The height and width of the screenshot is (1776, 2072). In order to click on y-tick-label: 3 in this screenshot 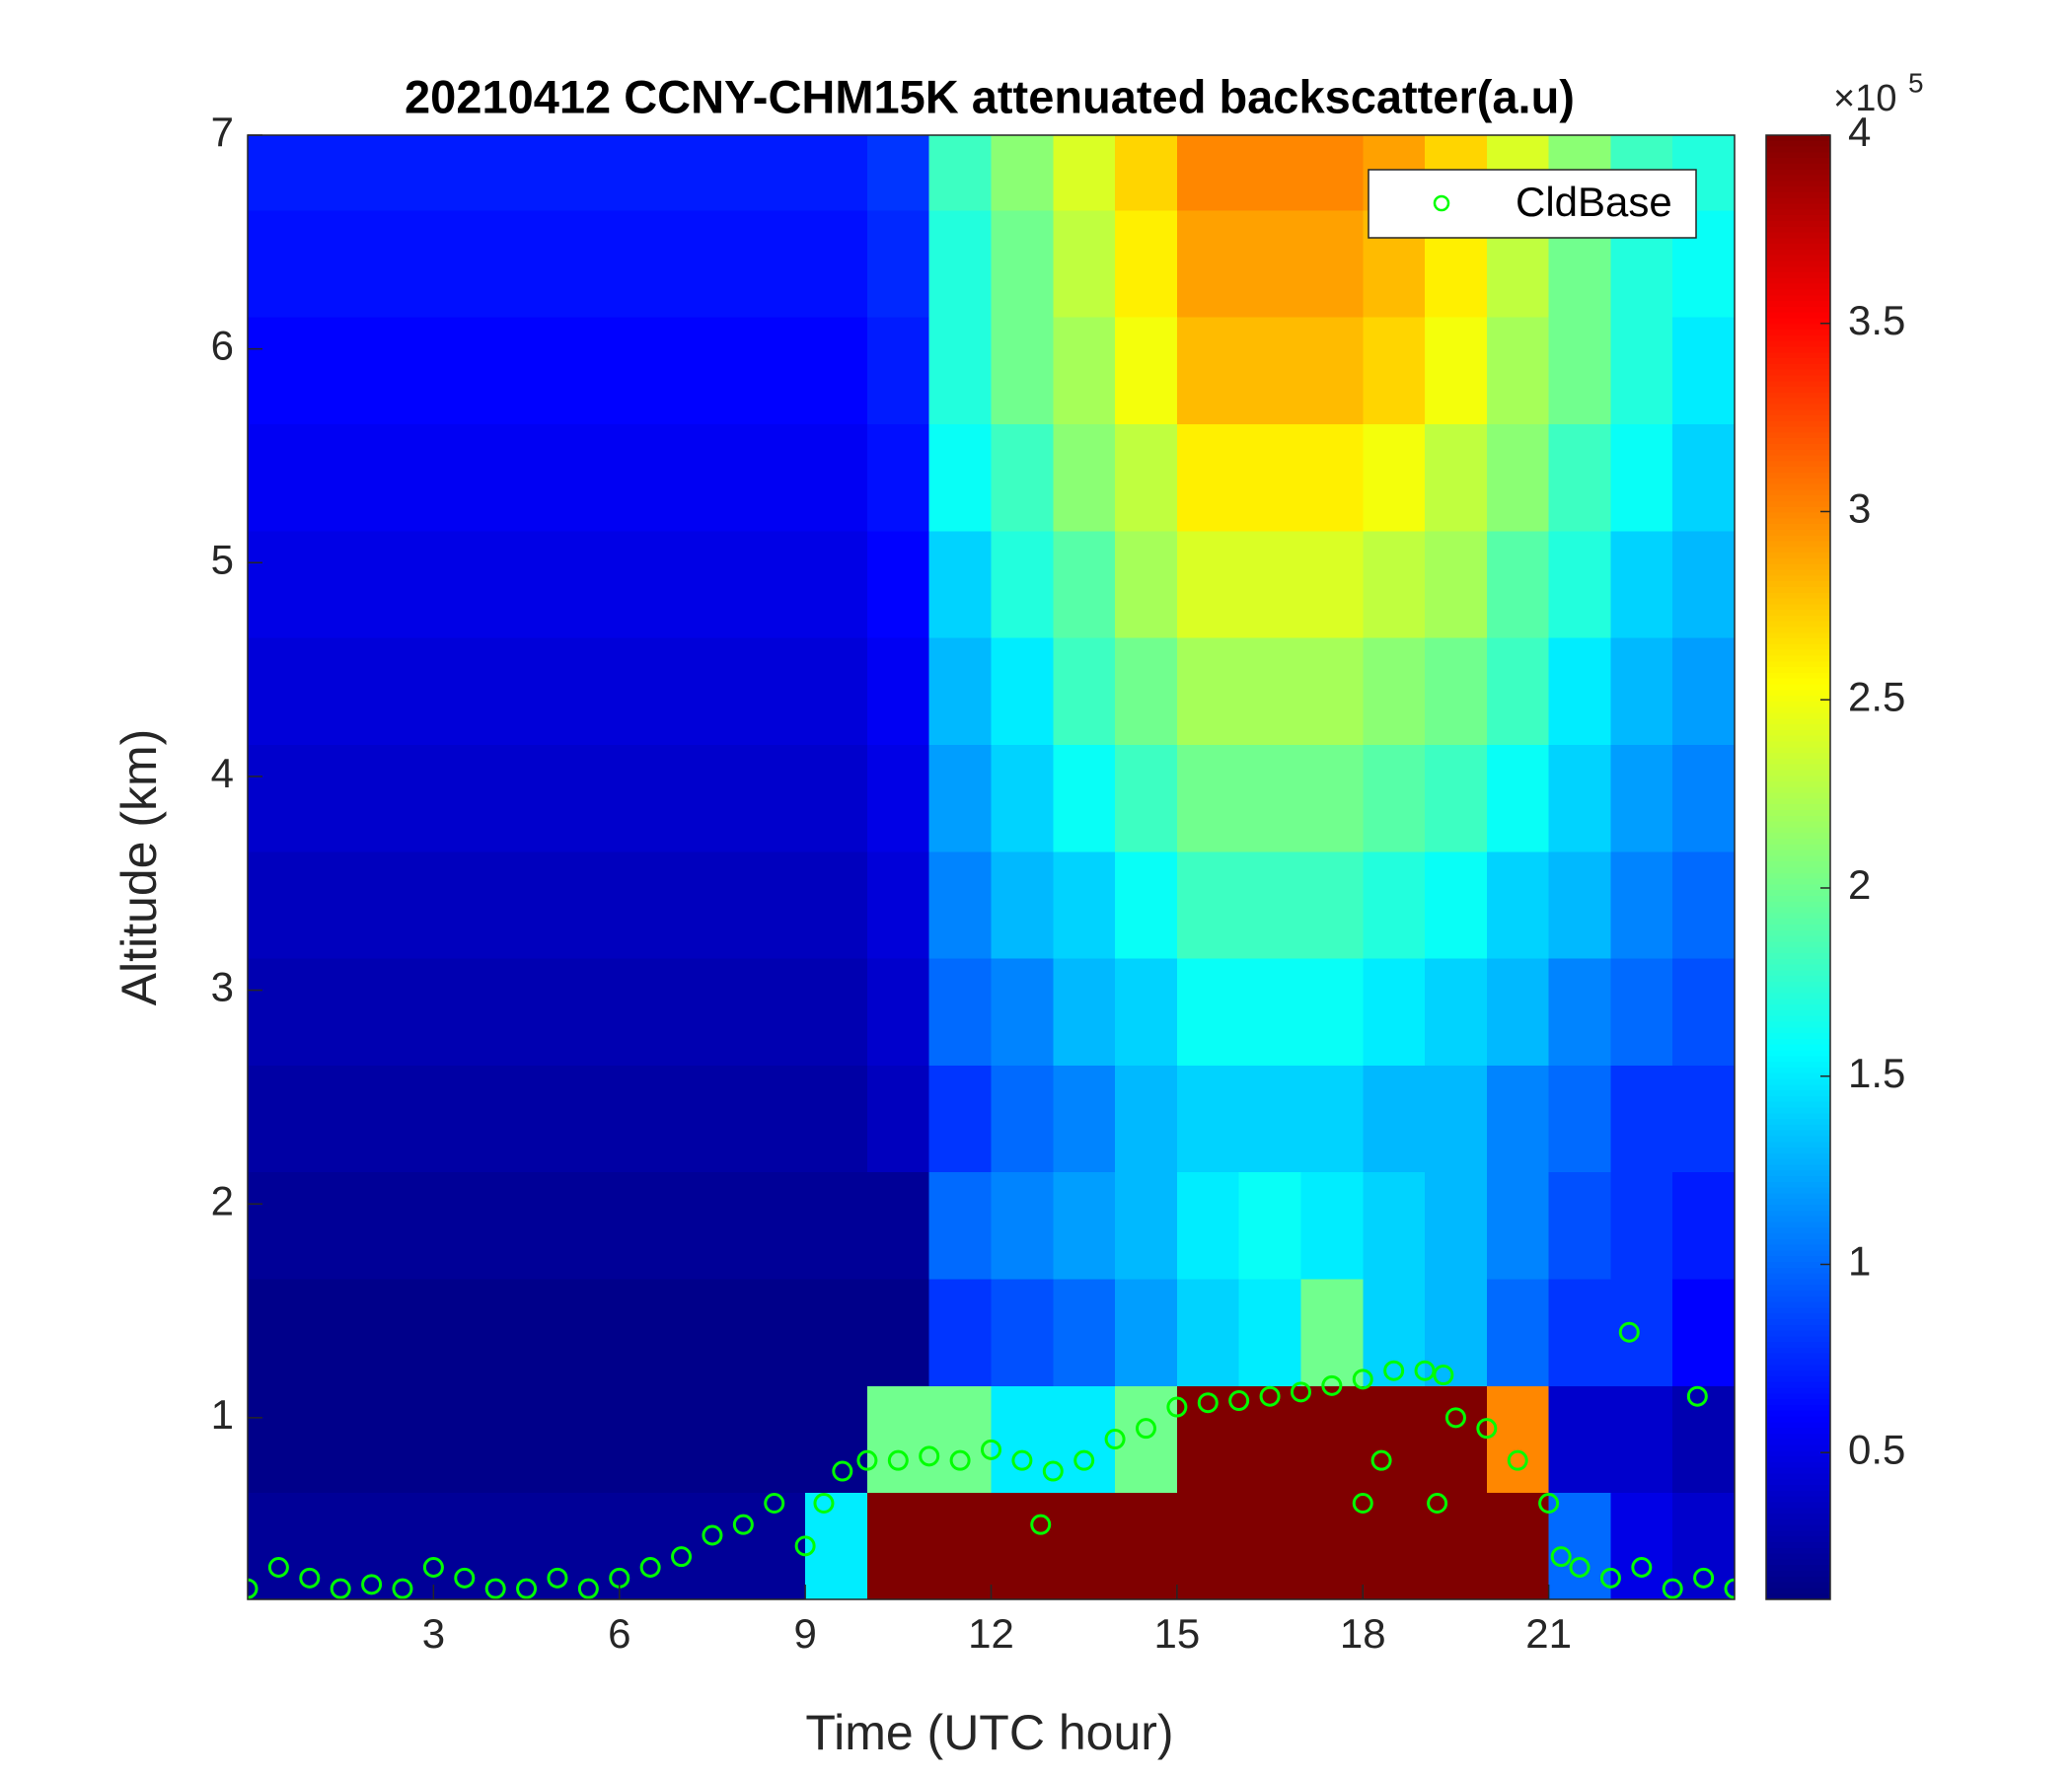, I will do `click(223, 987)`.